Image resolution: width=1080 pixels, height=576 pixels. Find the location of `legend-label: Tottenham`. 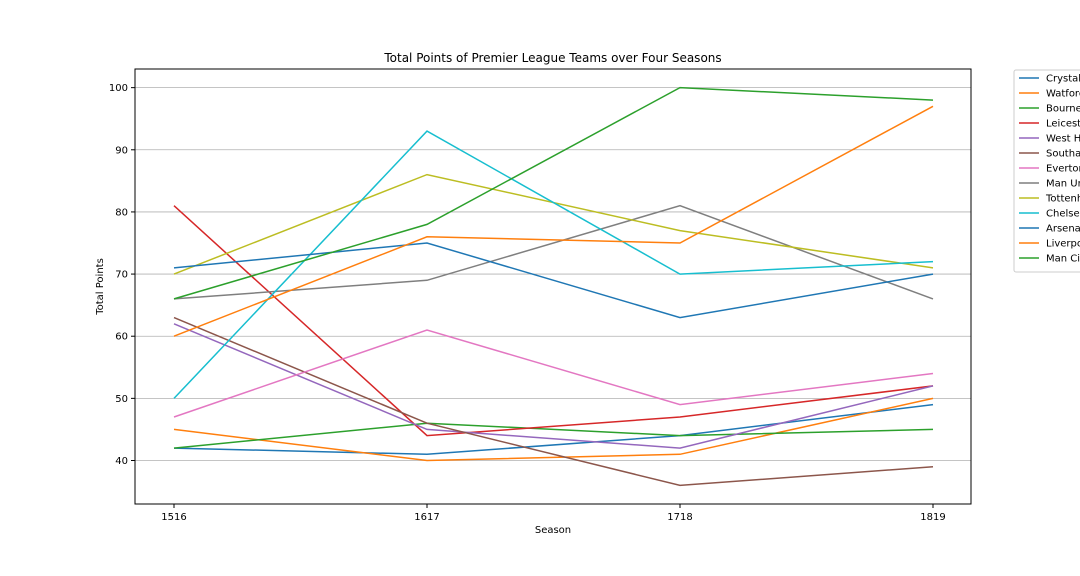

legend-label: Tottenham is located at coordinates (1062, 199).